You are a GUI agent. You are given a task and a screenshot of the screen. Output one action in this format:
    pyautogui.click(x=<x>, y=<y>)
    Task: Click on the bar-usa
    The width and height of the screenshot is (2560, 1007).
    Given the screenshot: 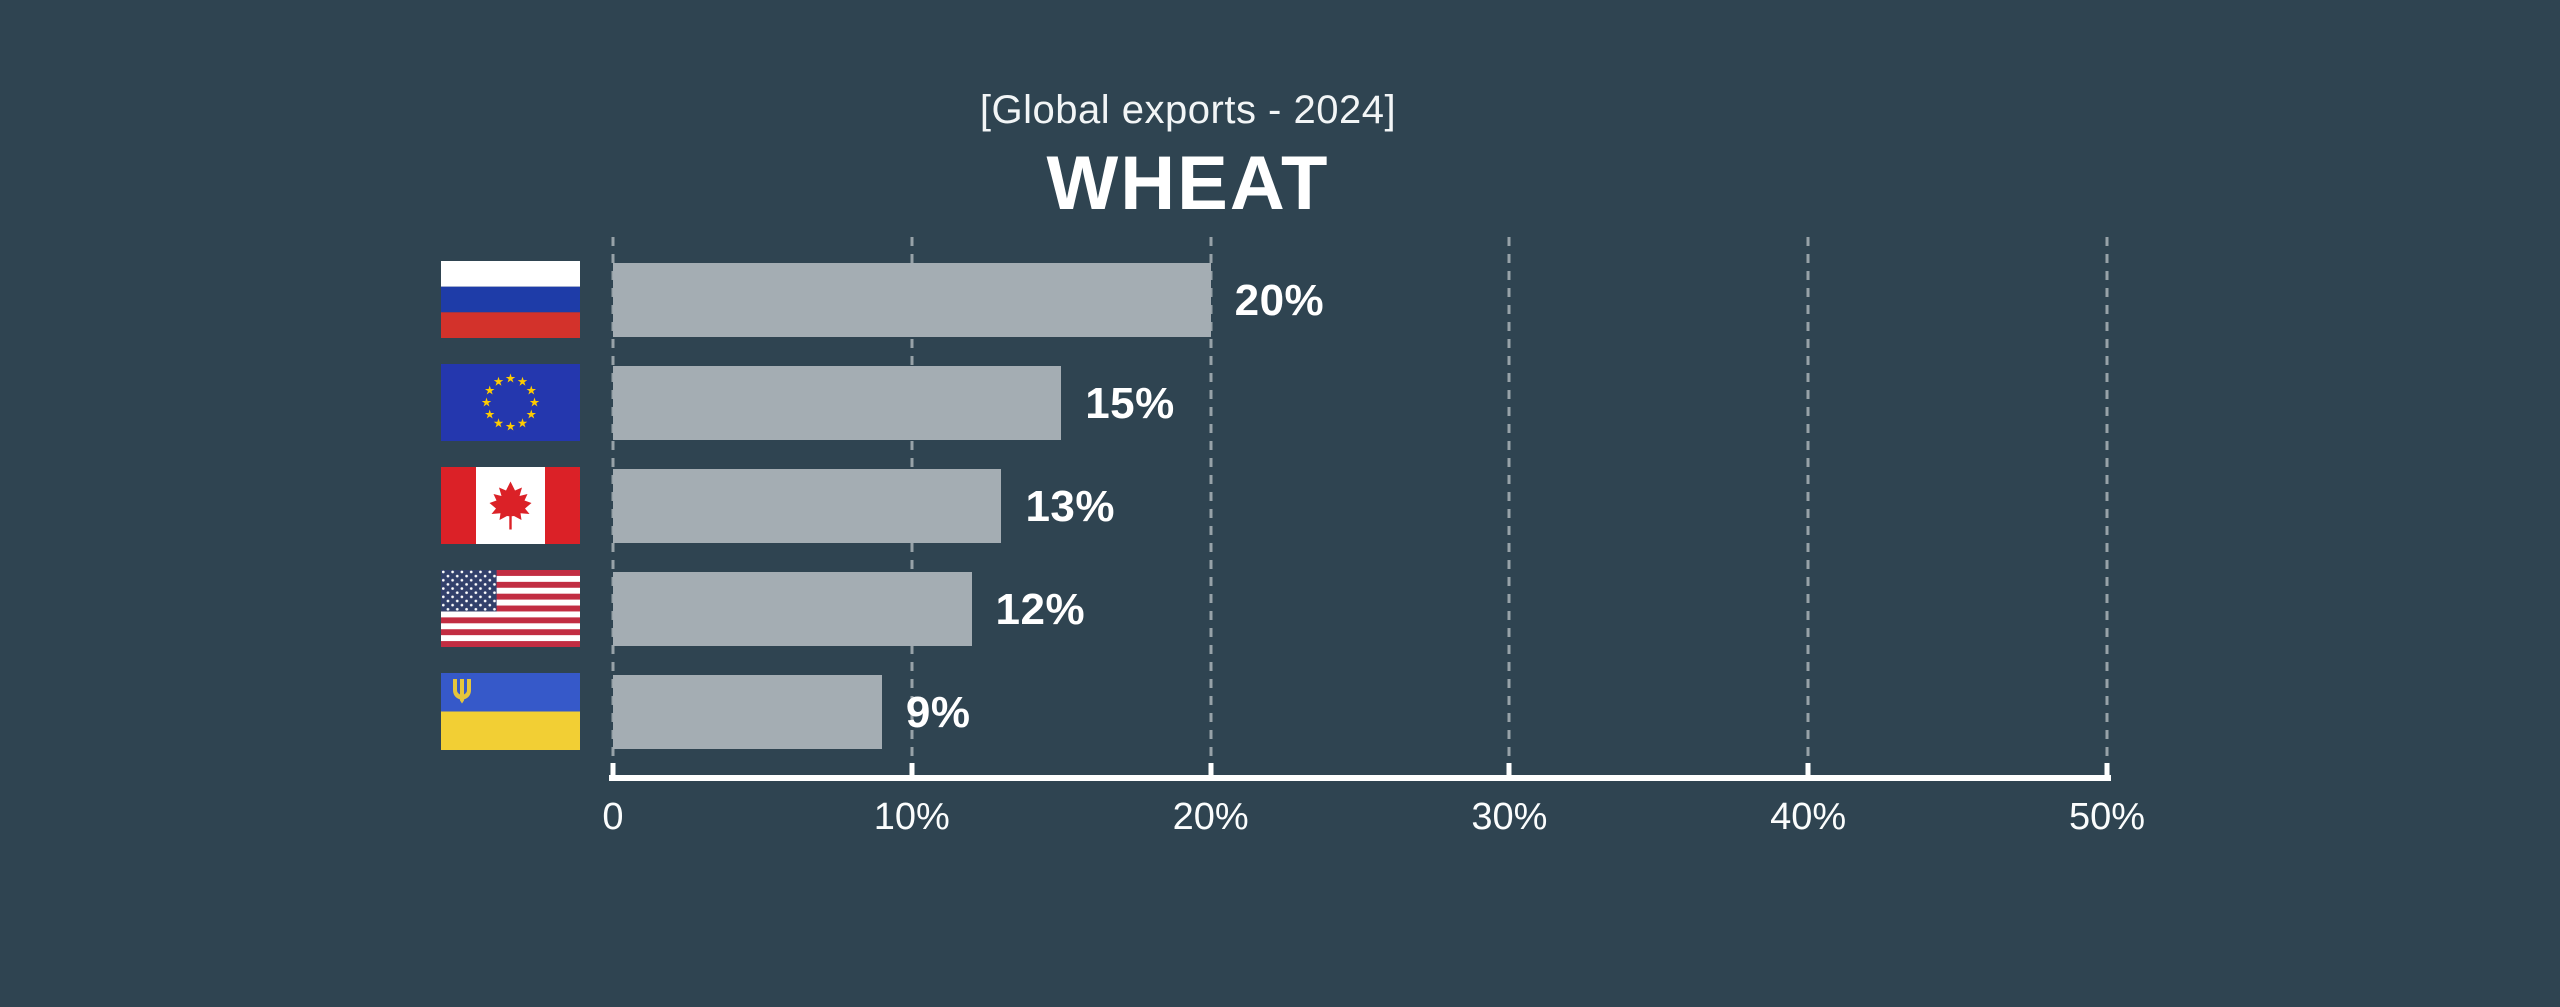 What is the action you would take?
    pyautogui.click(x=792, y=609)
    